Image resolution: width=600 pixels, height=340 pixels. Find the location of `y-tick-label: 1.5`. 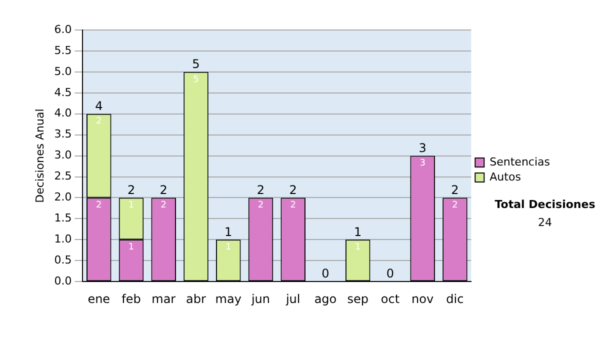

y-tick-label: 1.5 is located at coordinates (63, 218).